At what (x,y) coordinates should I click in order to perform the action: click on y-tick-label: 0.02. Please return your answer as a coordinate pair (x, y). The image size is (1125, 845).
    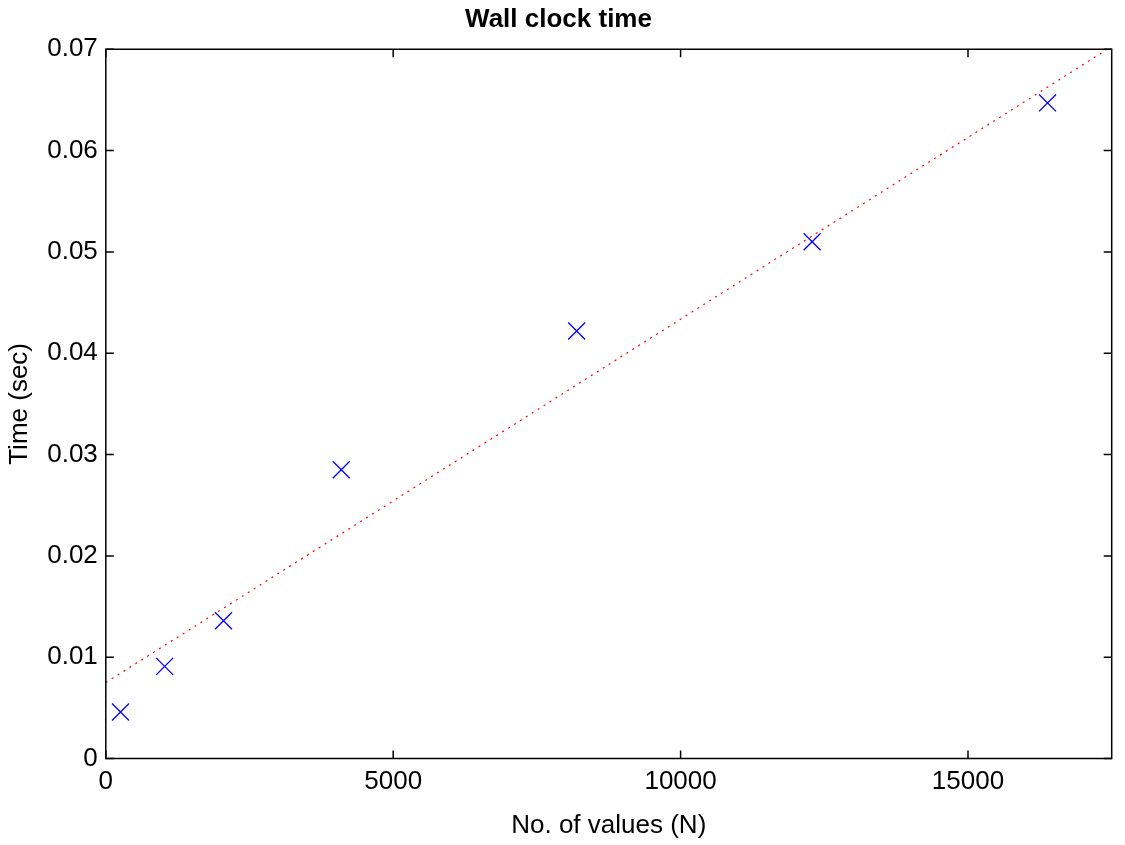
    Looking at the image, I should click on (72, 554).